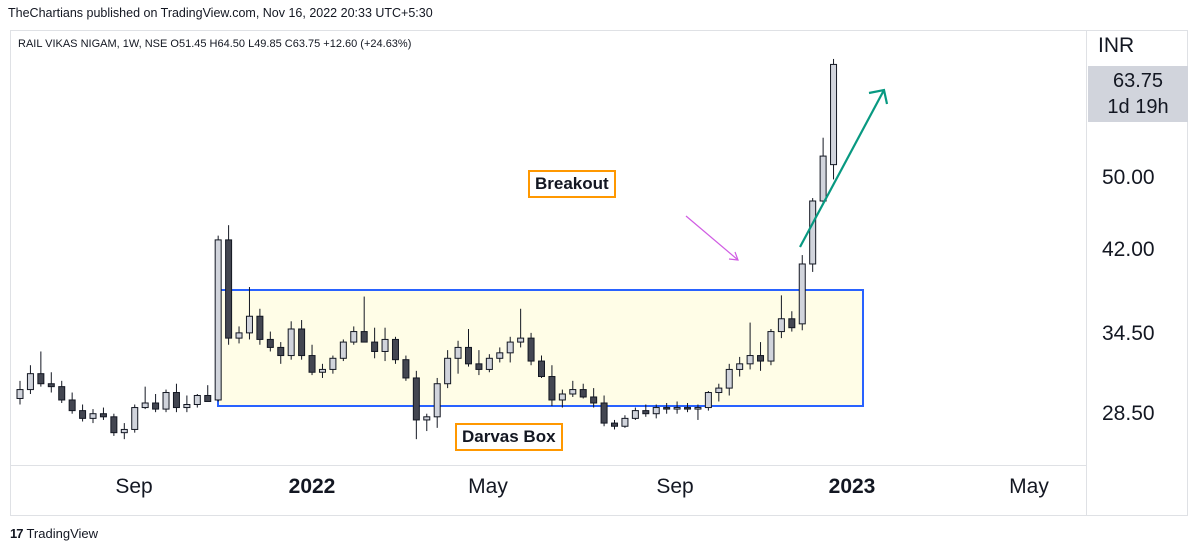  Describe the element at coordinates (1128, 413) in the screenshot. I see `y-tick-label: 28.50` at that location.